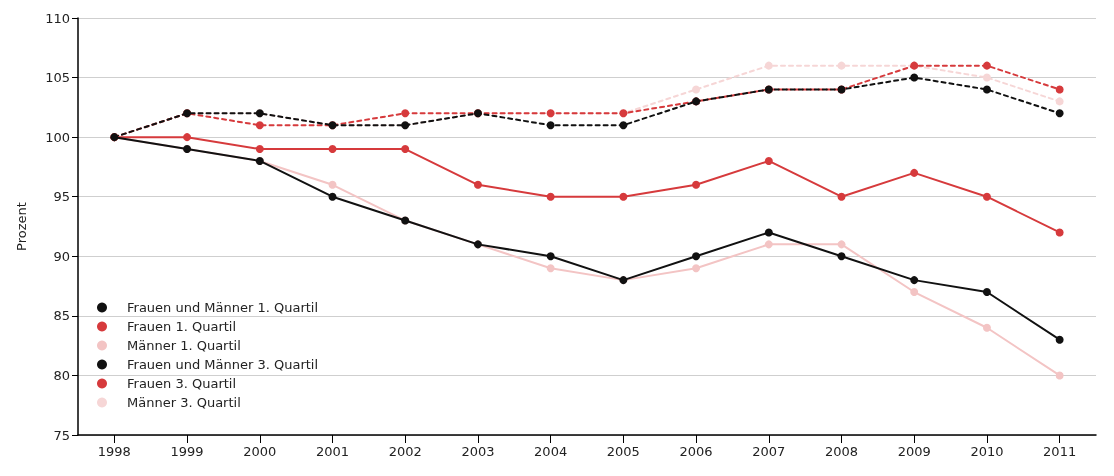  What do you see at coordinates (61, 256) in the screenshot?
I see `y-tick-label: 90` at bounding box center [61, 256].